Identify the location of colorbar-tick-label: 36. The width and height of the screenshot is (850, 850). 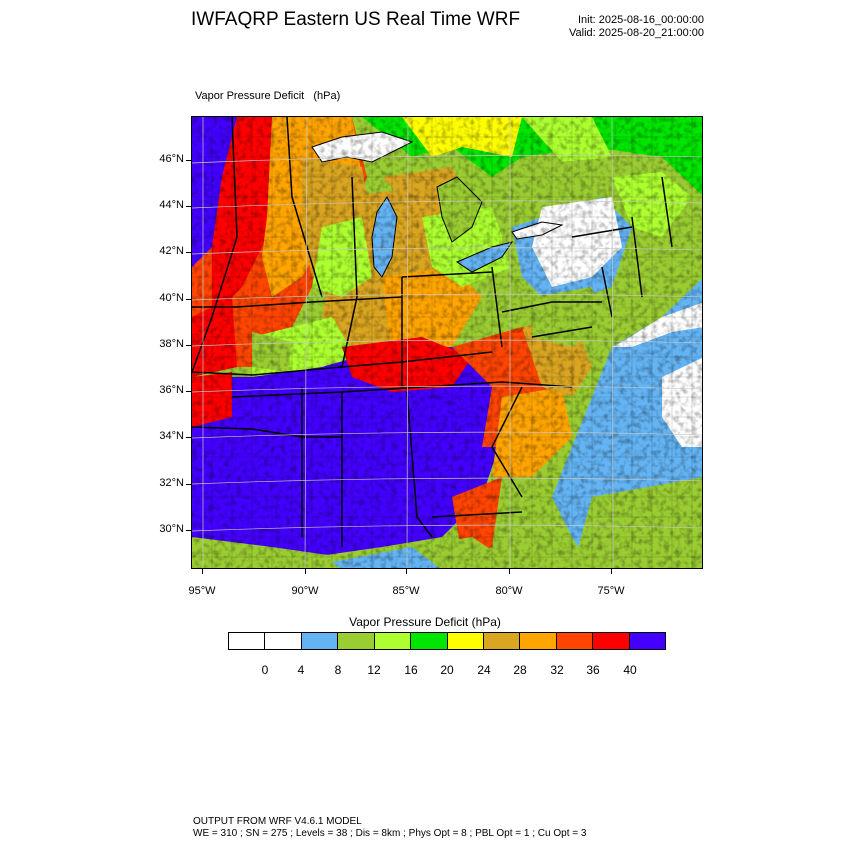
(593, 670).